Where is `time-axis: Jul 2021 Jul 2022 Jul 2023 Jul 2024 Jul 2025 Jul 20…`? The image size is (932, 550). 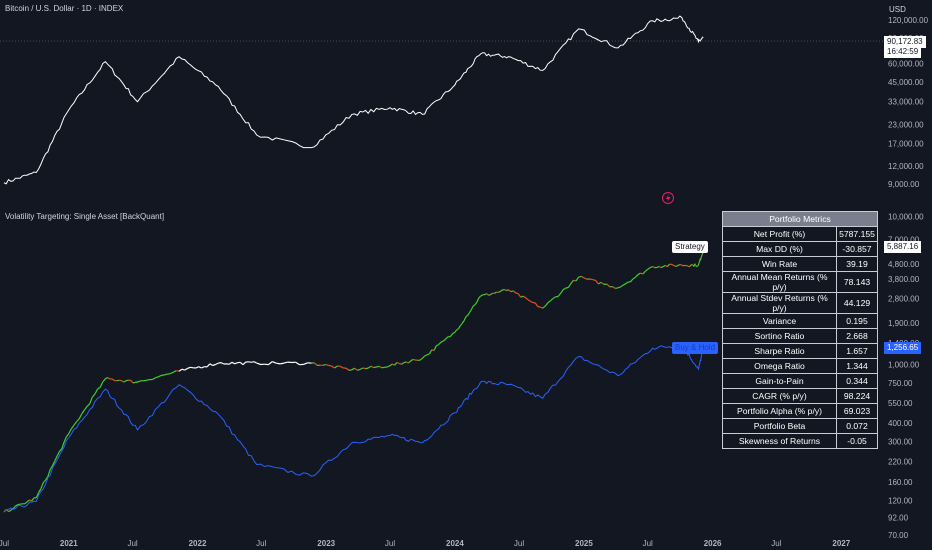 time-axis: Jul 2021 Jul 2022 Jul 2023 Jul 2024 Jul 2025 Jul 20… is located at coordinates (425, 543).